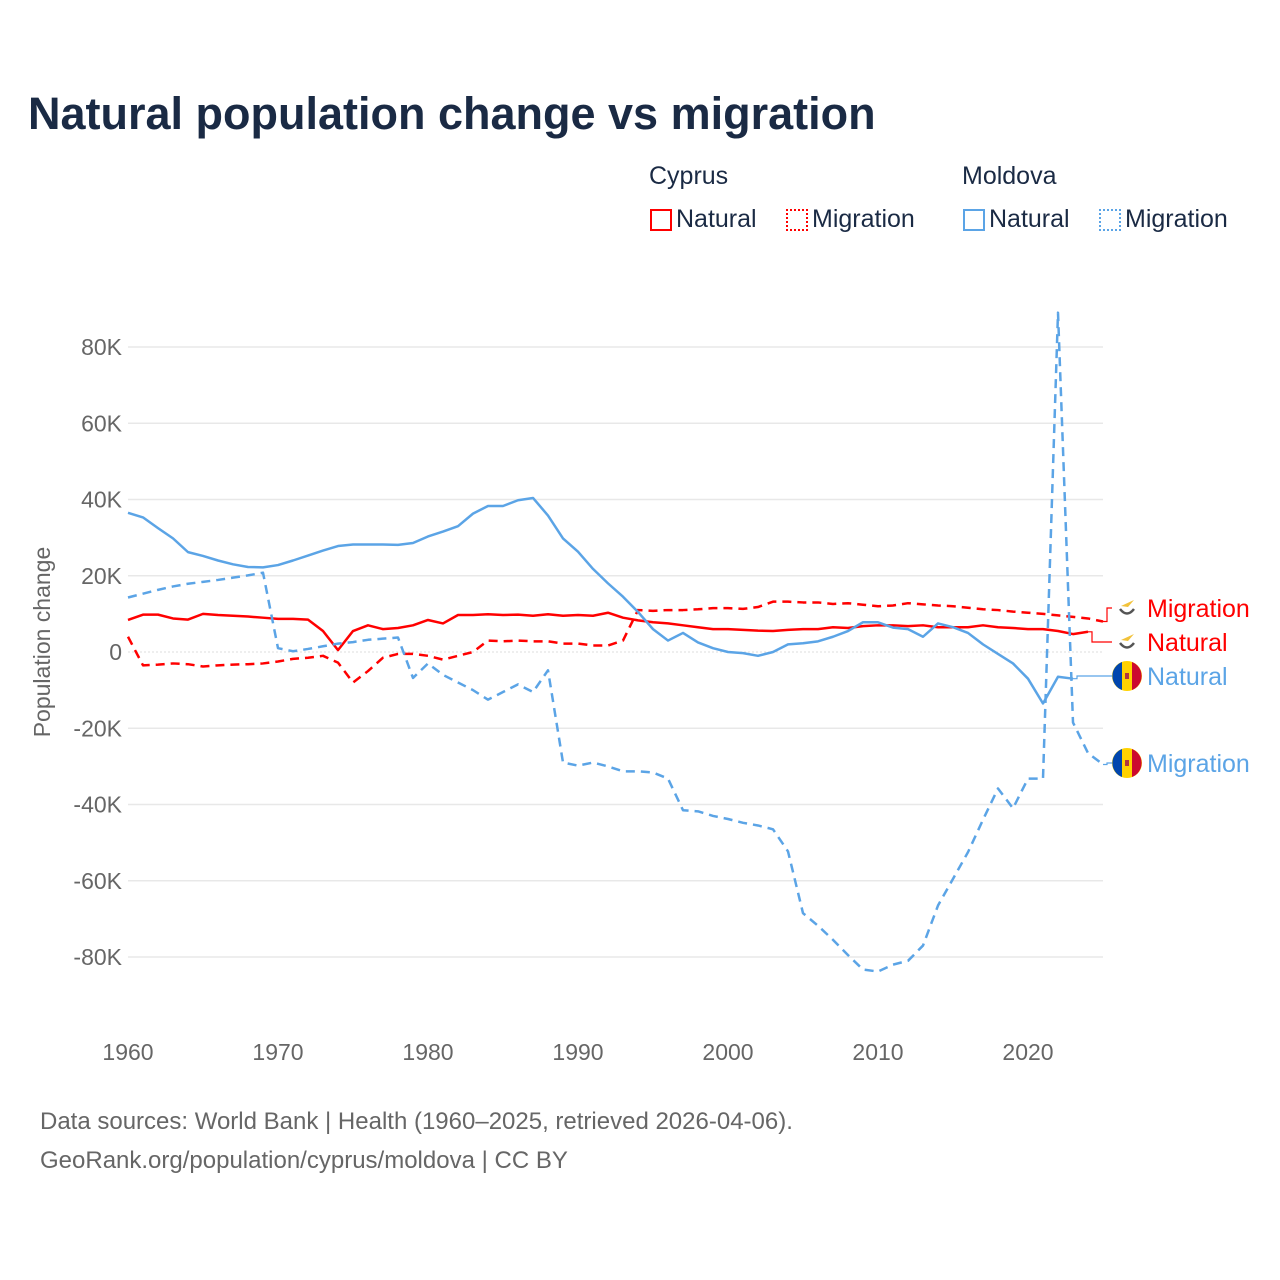  What do you see at coordinates (427, 1052) in the screenshot?
I see `x-tick-label: 1980` at bounding box center [427, 1052].